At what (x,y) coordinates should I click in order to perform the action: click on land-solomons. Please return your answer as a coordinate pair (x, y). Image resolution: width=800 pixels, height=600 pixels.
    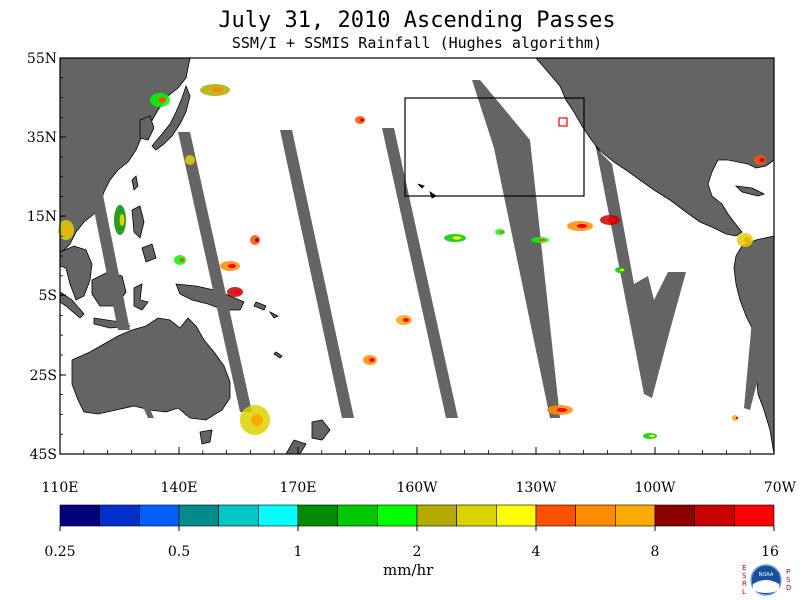
    Looking at the image, I should click on (266, 310).